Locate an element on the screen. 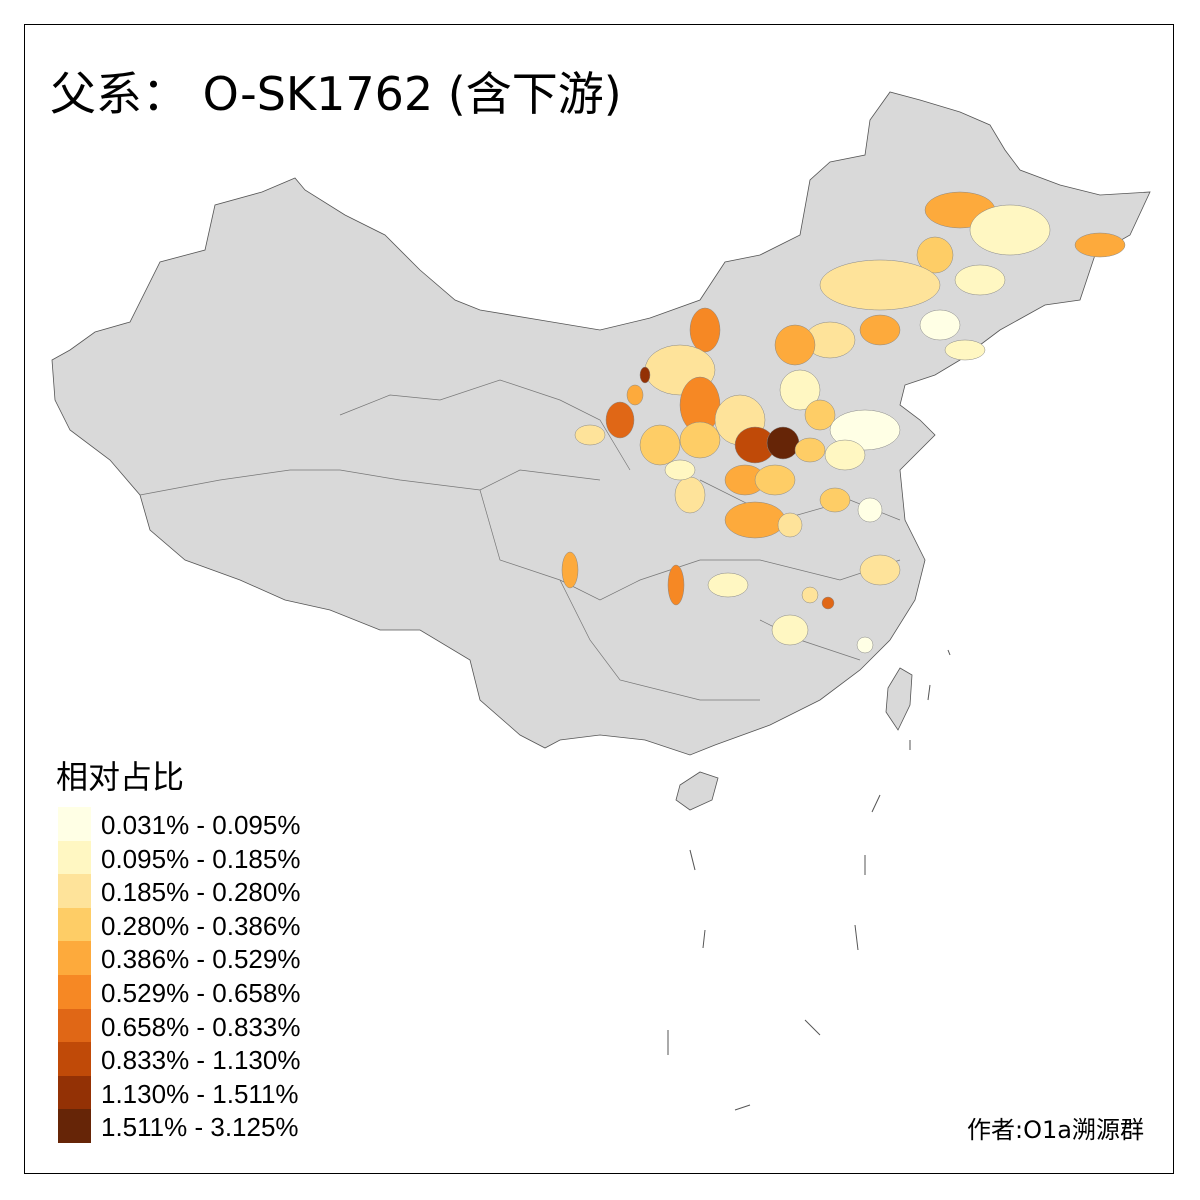 The width and height of the screenshot is (1200, 1200). legend-item: 0.185% - 0.280% is located at coordinates (208, 891).